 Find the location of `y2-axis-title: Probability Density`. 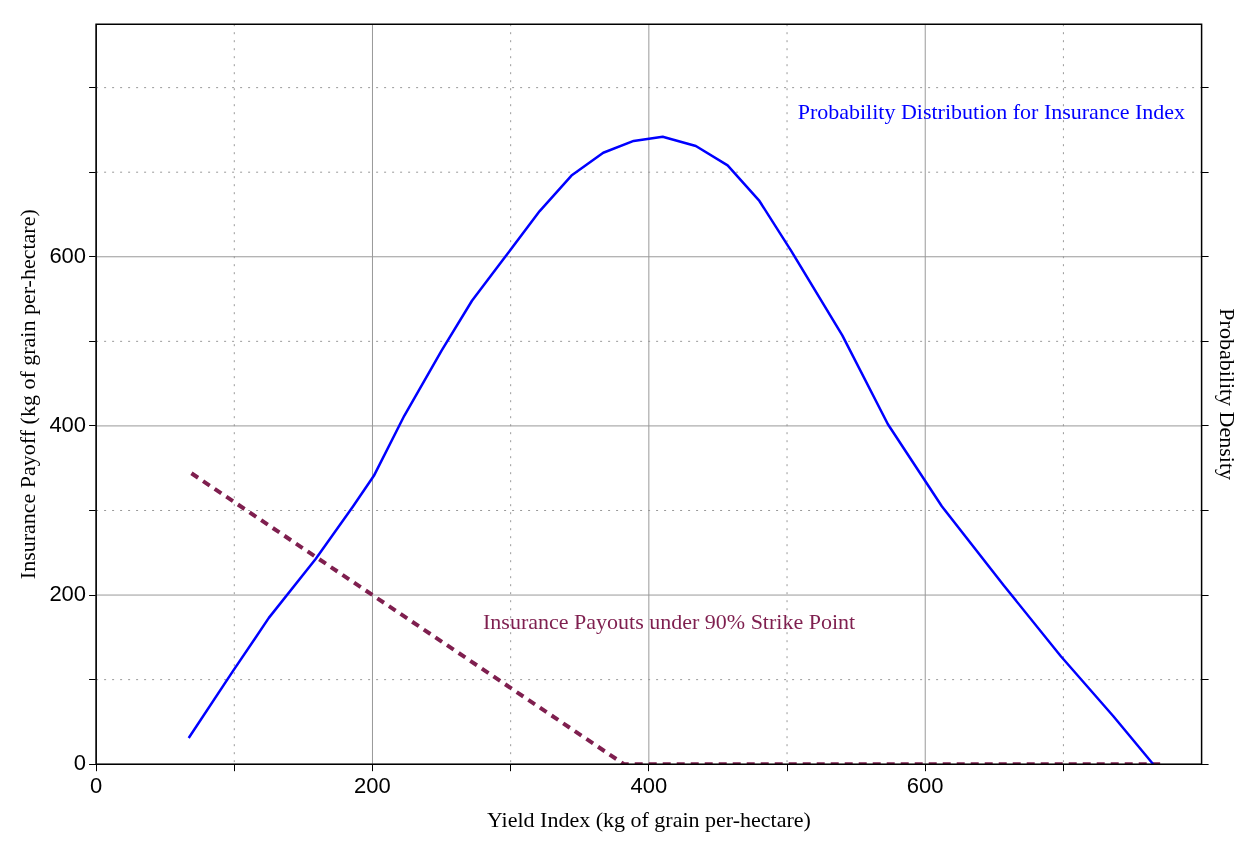

y2-axis-title: Probability Density is located at coordinates (1228, 394).